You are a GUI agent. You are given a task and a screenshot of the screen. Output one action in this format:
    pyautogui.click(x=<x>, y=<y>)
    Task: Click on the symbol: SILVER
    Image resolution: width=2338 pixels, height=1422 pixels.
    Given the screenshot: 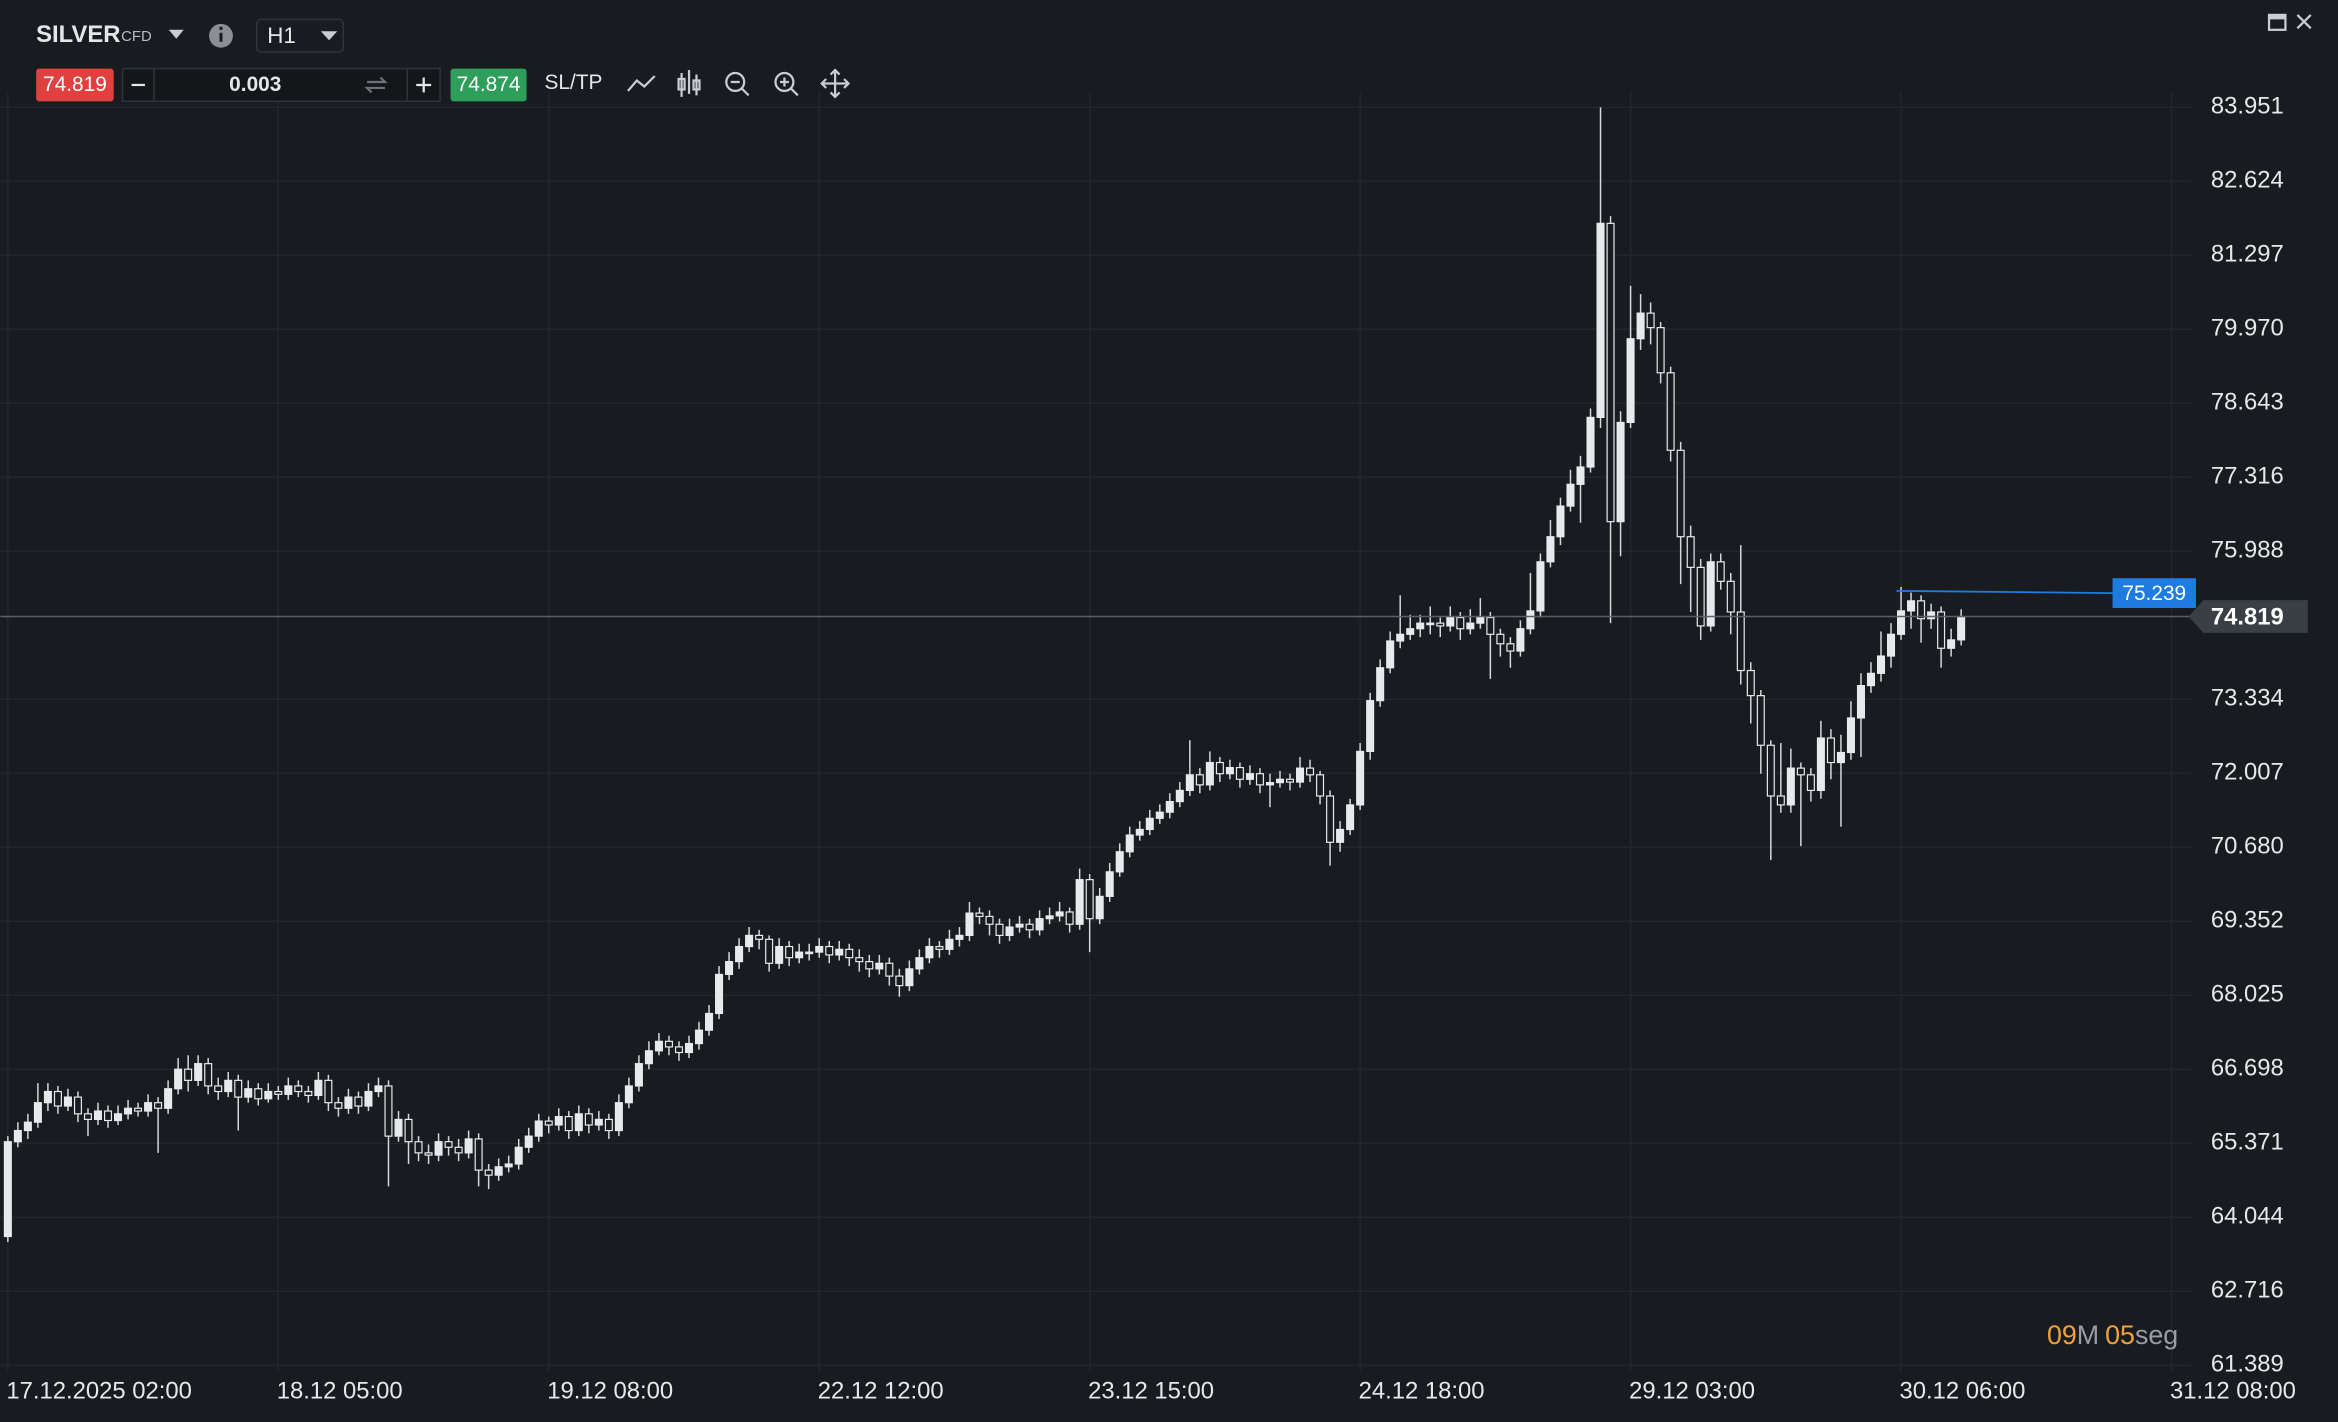 What is the action you would take?
    pyautogui.click(x=78, y=34)
    